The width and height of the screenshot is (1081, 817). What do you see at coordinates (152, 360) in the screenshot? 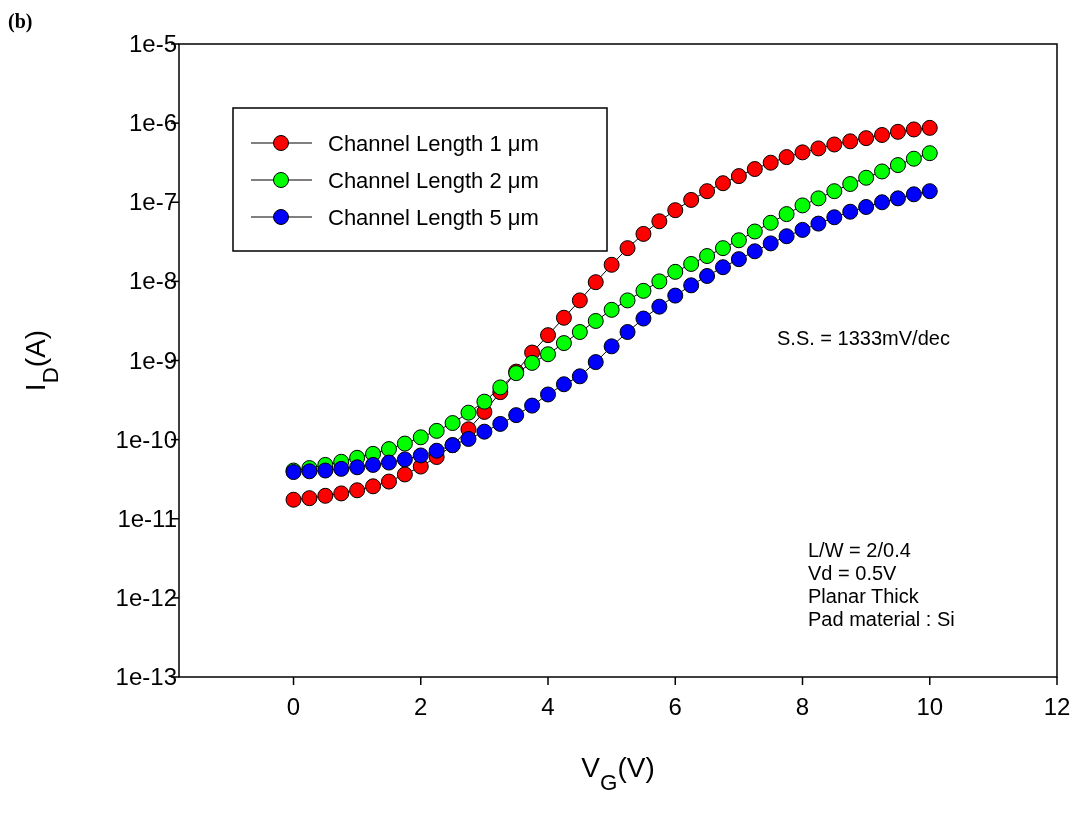
I see `y-tick-label: 1e-9` at bounding box center [152, 360].